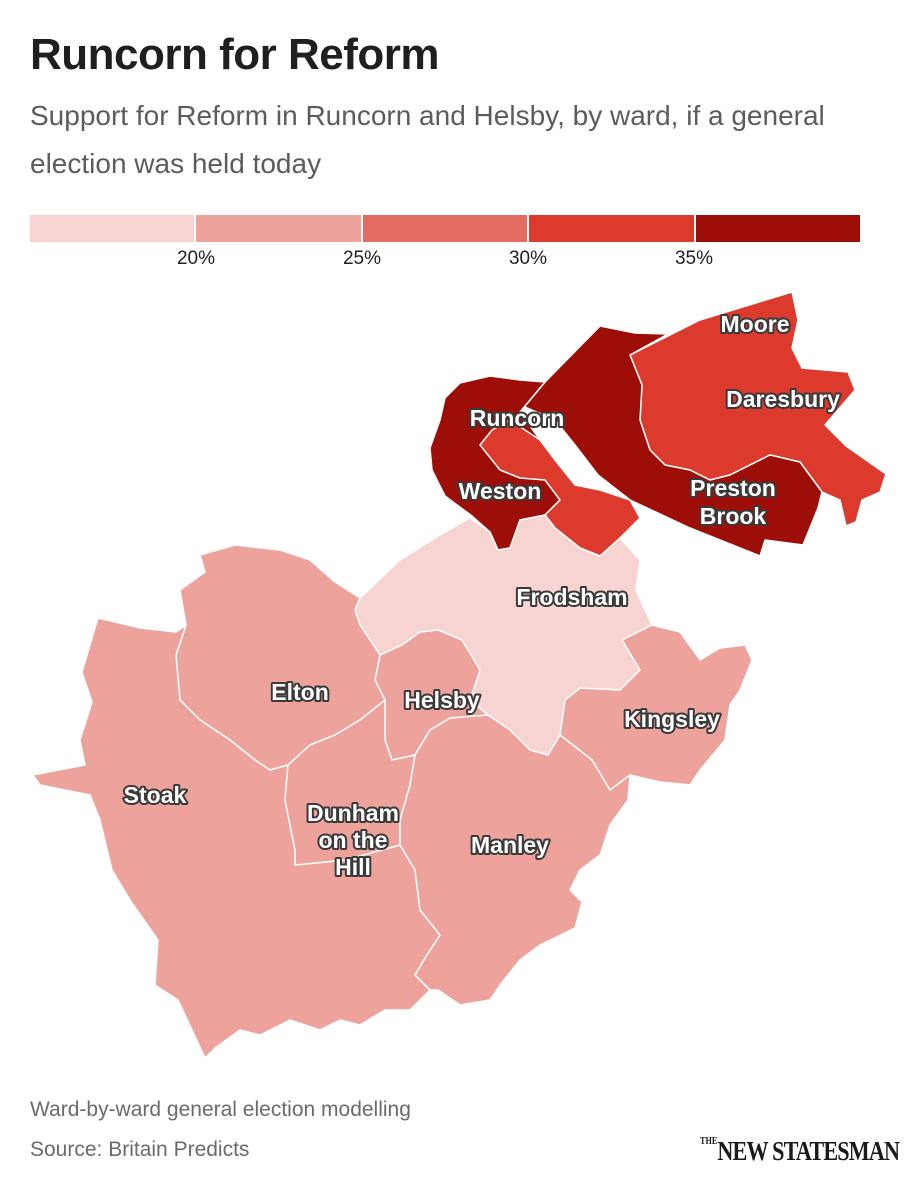 This screenshot has width=916, height=1196. I want to click on label-preston: Preston, so click(733, 488).